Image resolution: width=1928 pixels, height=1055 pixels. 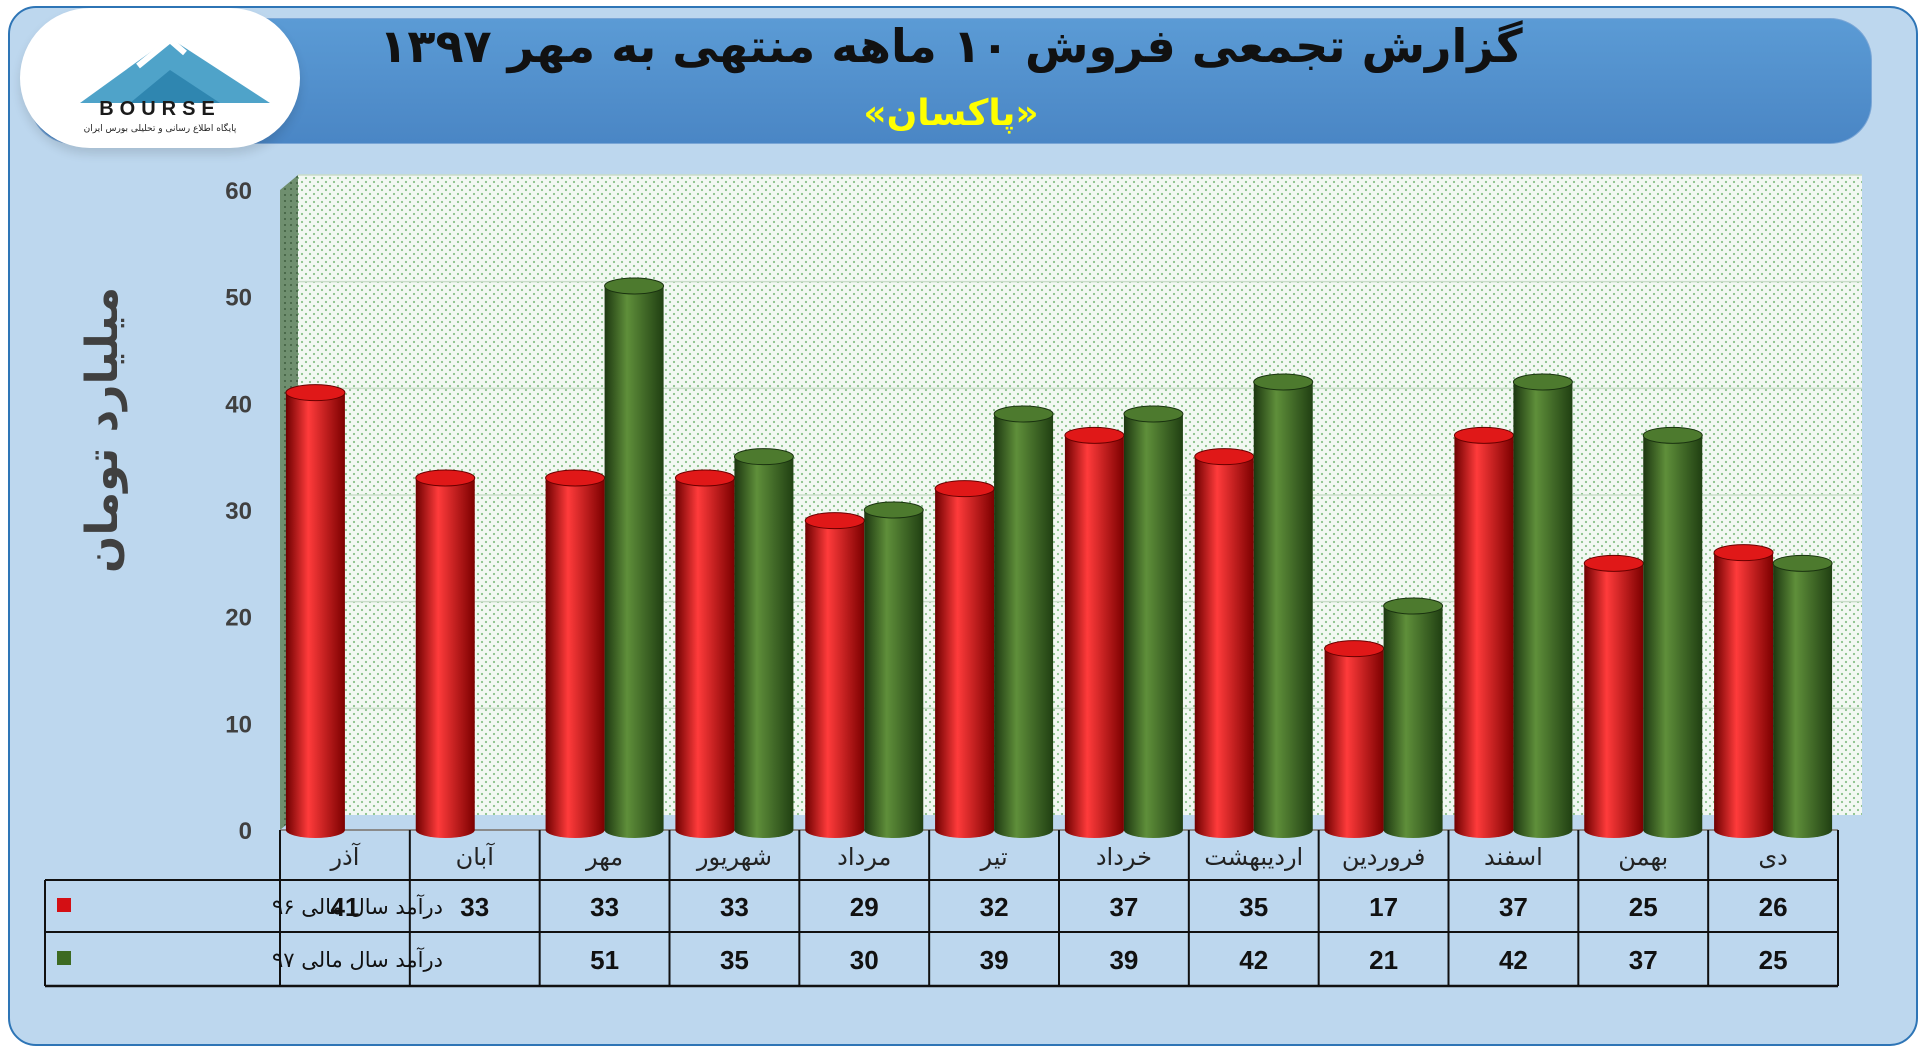 I want to click on y-tick-label: 20, so click(x=238, y=618).